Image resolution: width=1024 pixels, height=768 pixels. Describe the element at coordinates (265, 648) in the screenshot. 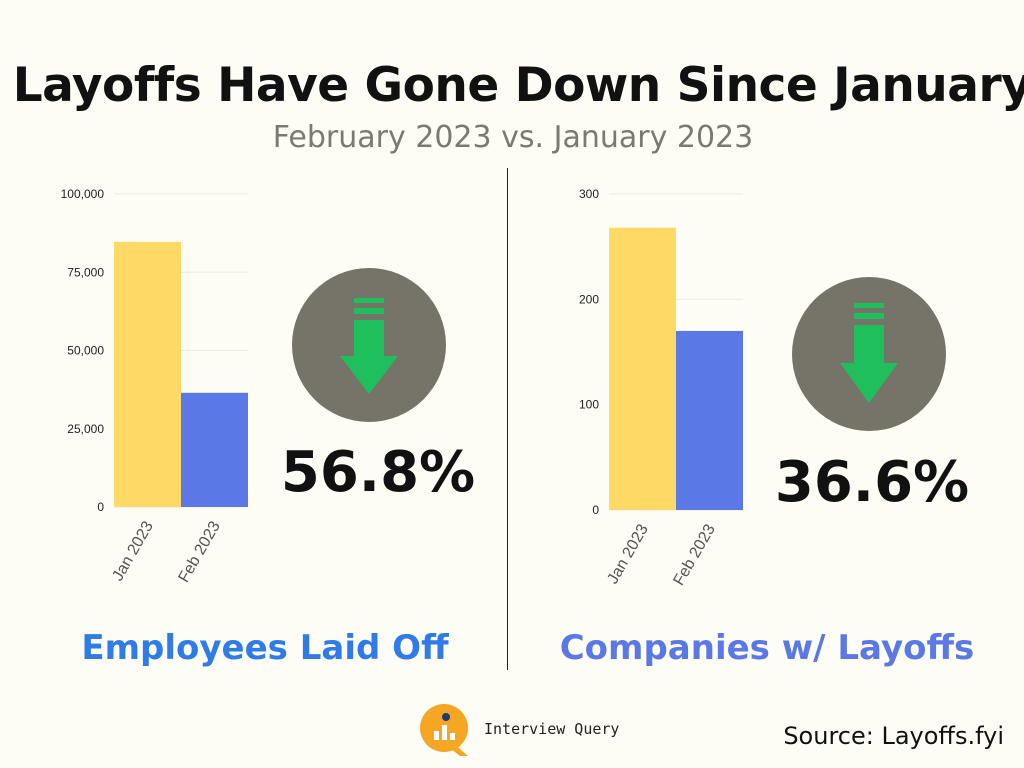

I see `caption-employees-laid-off: Employees Laid Off` at that location.